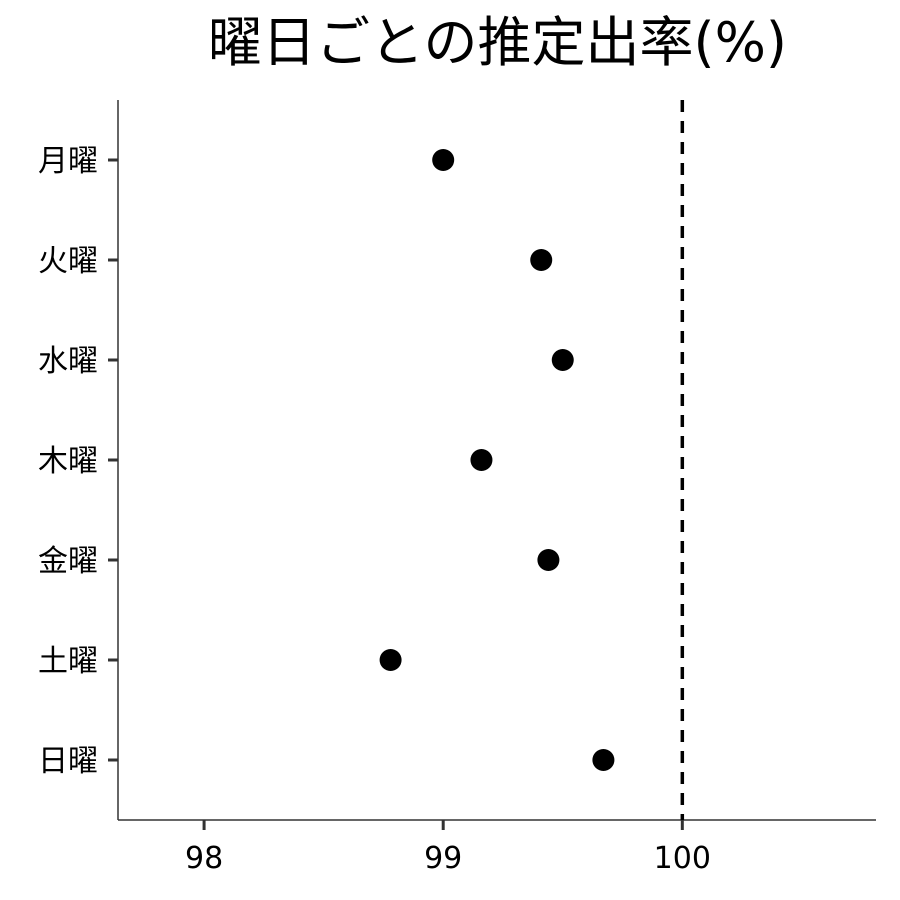 The width and height of the screenshot is (900, 900). I want to click on y-tick-label: 火曜, so click(68, 261).